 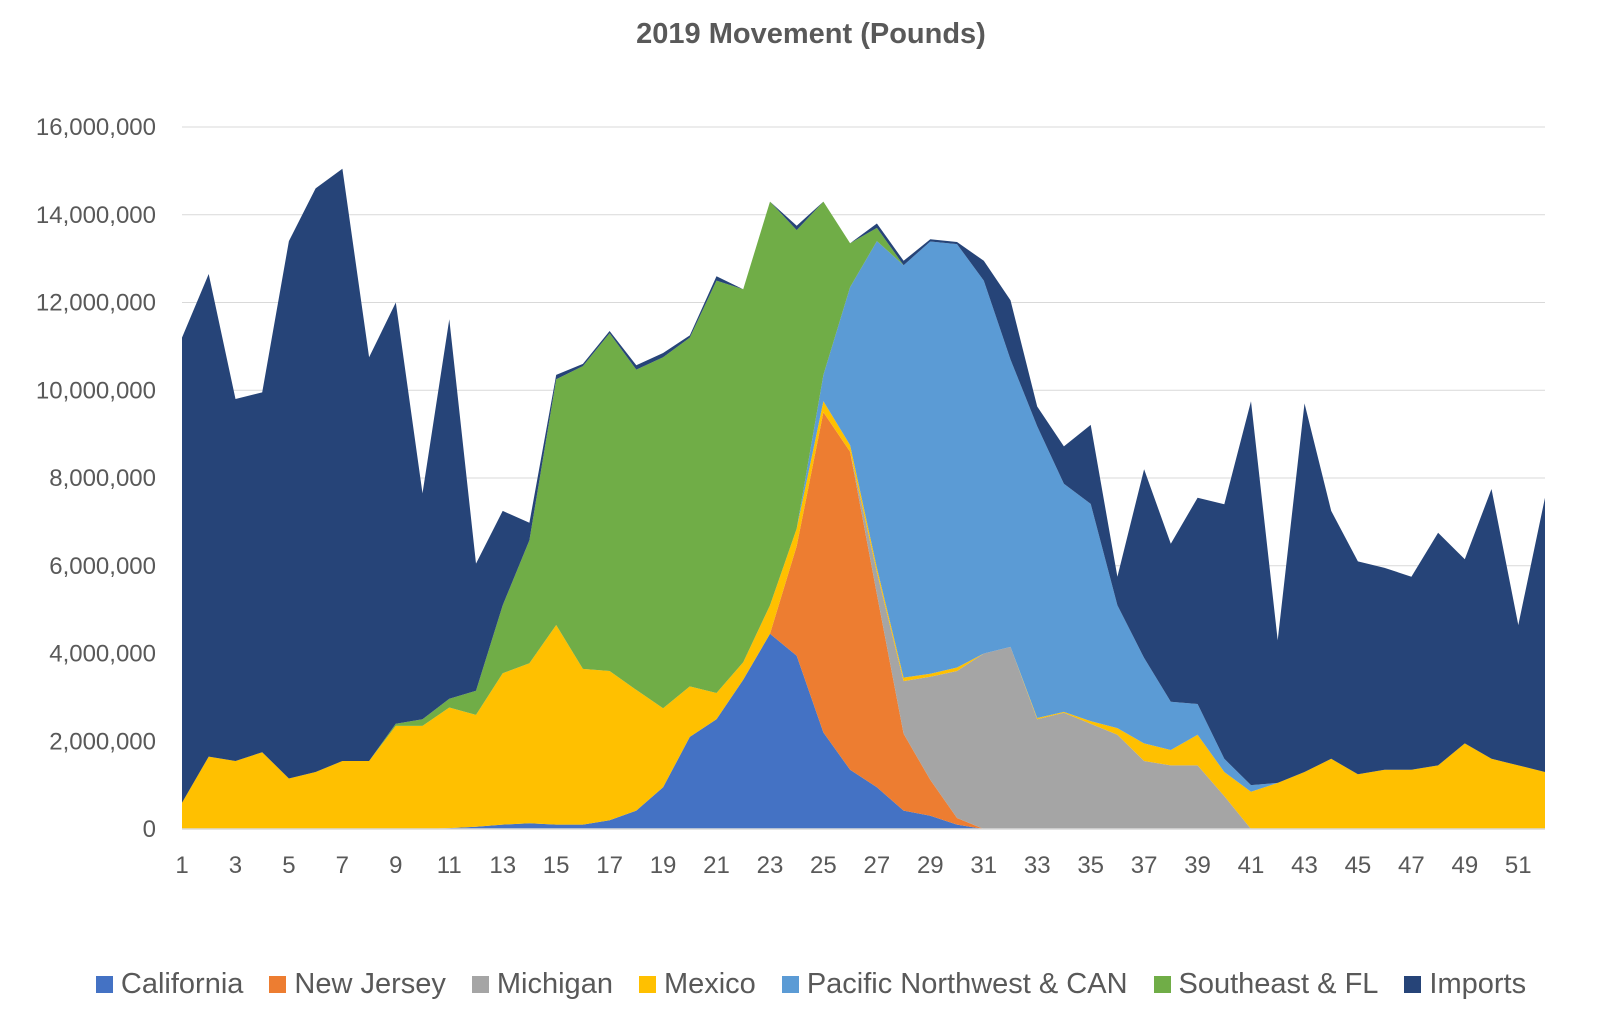 I want to click on x-tick-label: 11, so click(x=449, y=865).